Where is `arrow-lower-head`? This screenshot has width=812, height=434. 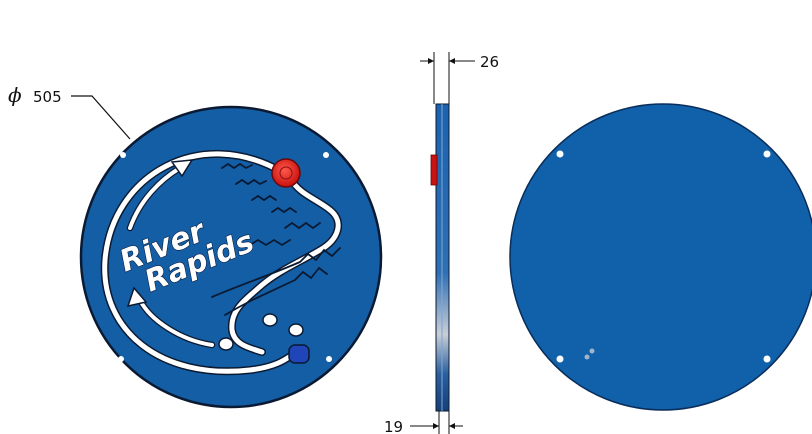 arrow-lower-head is located at coordinates (137, 297).